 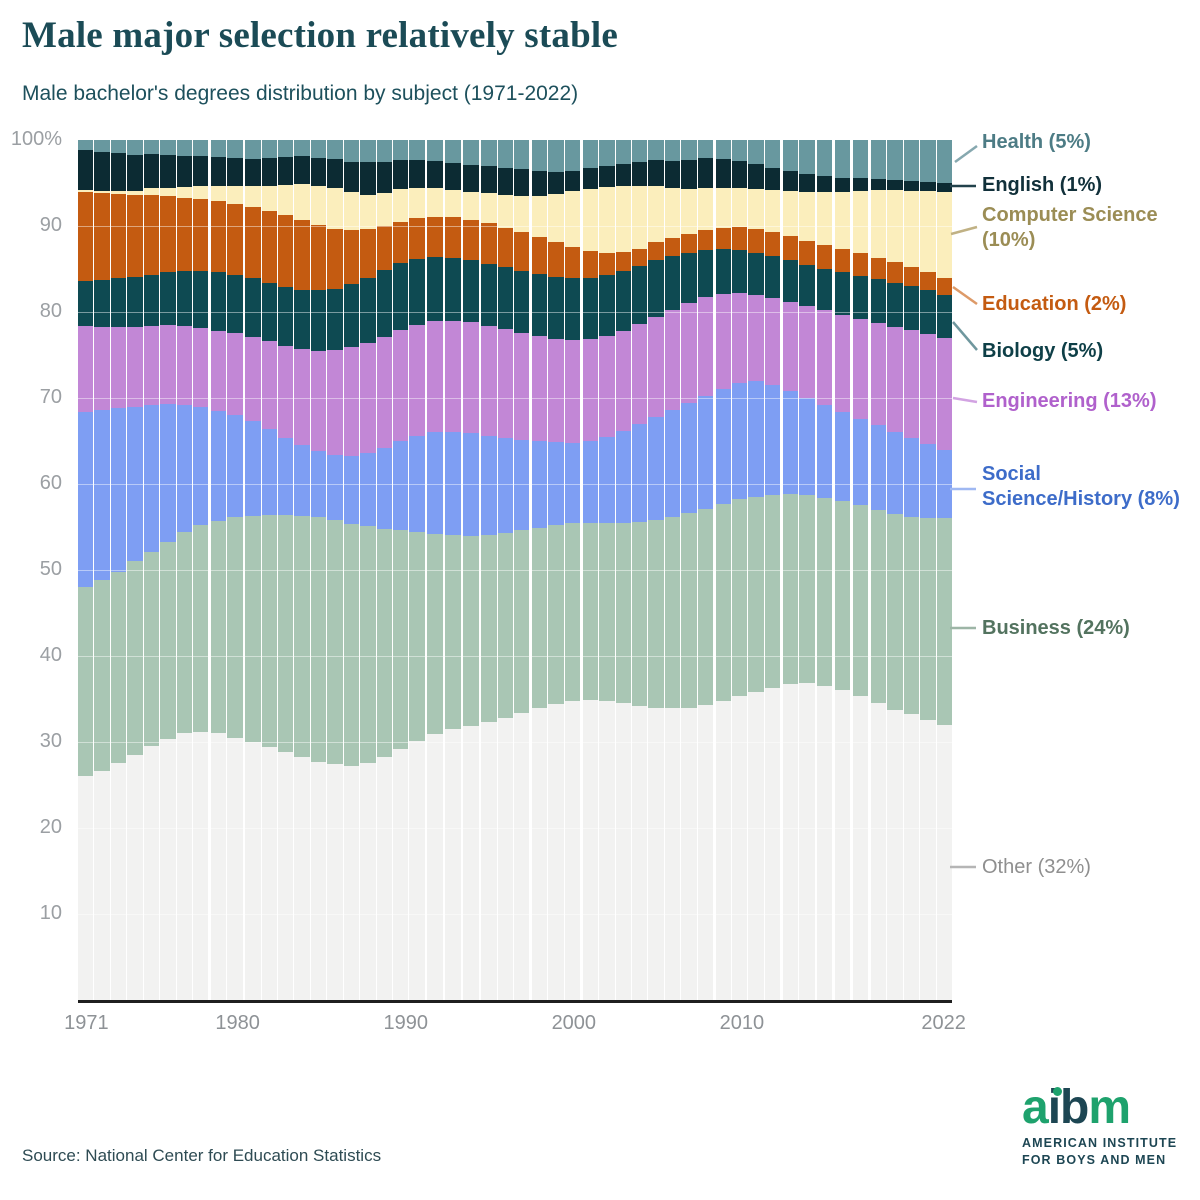 I want to click on segment-social-science-history-1987, so click(x=351, y=489).